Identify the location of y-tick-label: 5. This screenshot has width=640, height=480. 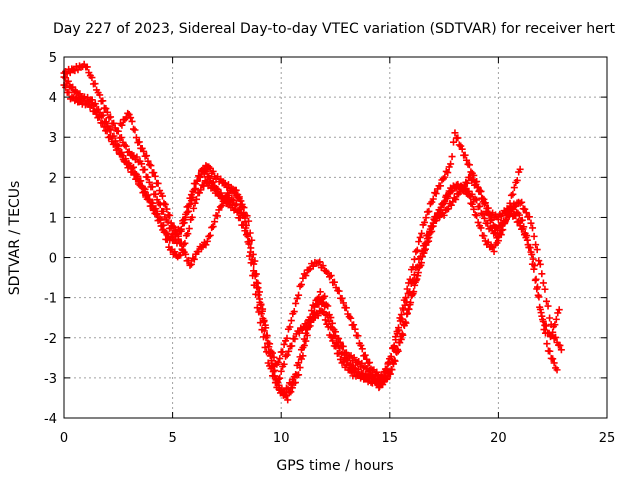
(53, 58).